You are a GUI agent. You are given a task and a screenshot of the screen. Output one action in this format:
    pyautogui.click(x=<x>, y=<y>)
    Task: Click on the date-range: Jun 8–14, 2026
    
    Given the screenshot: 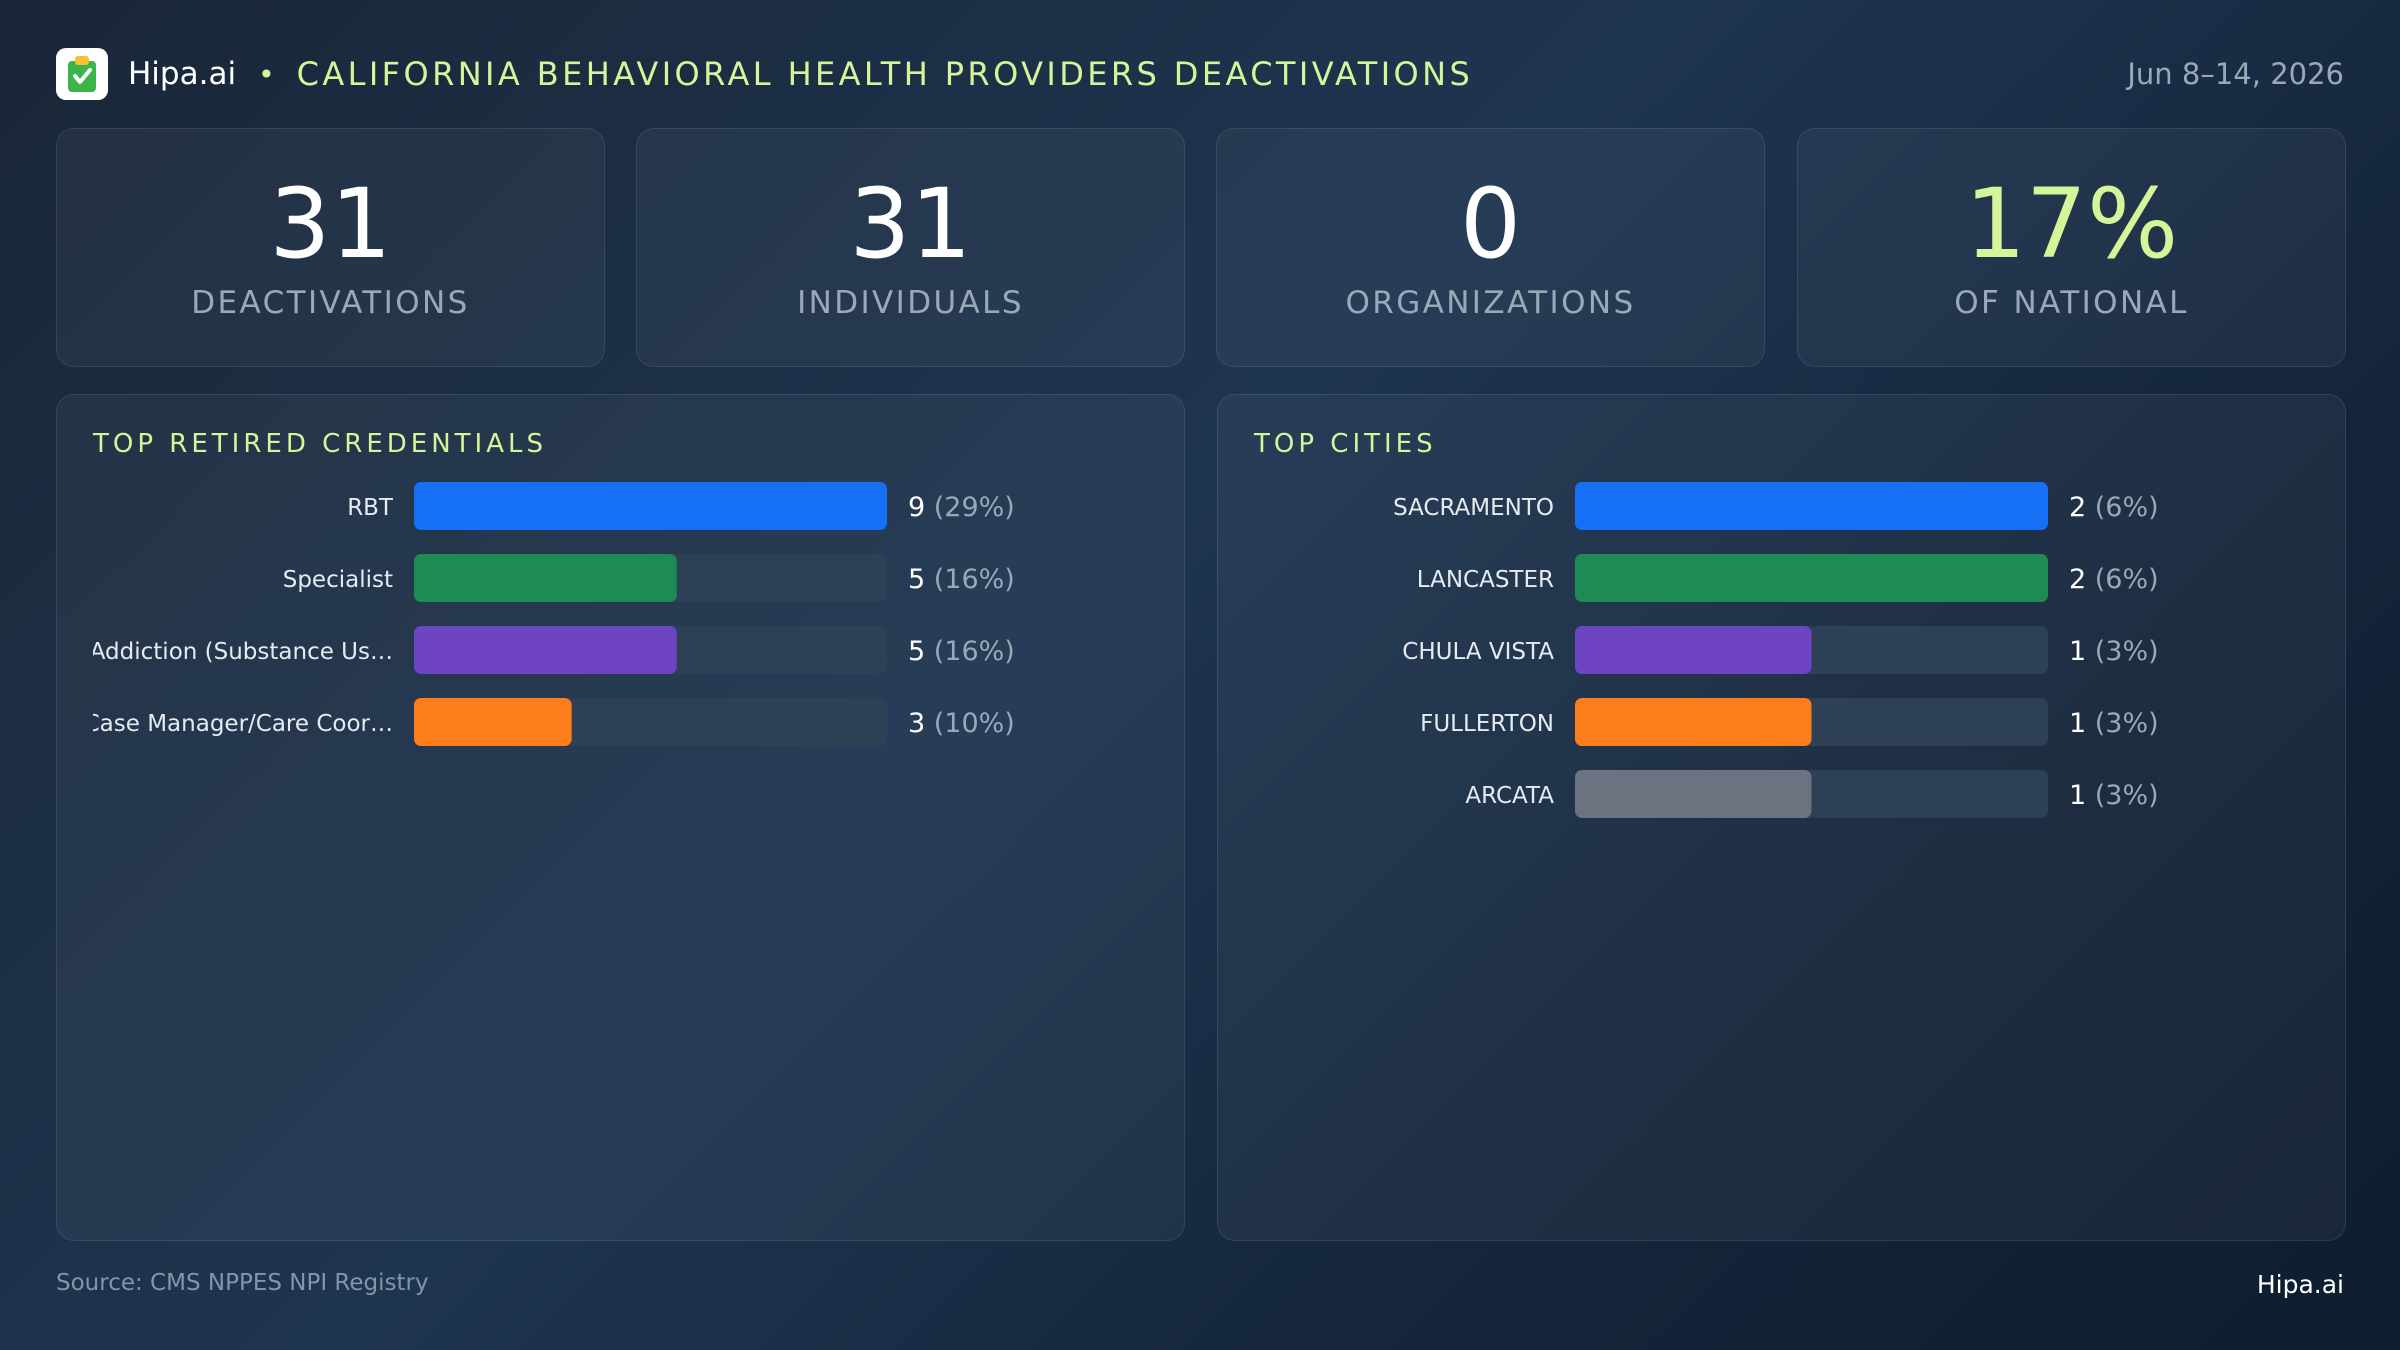 What is the action you would take?
    pyautogui.click(x=2235, y=74)
    